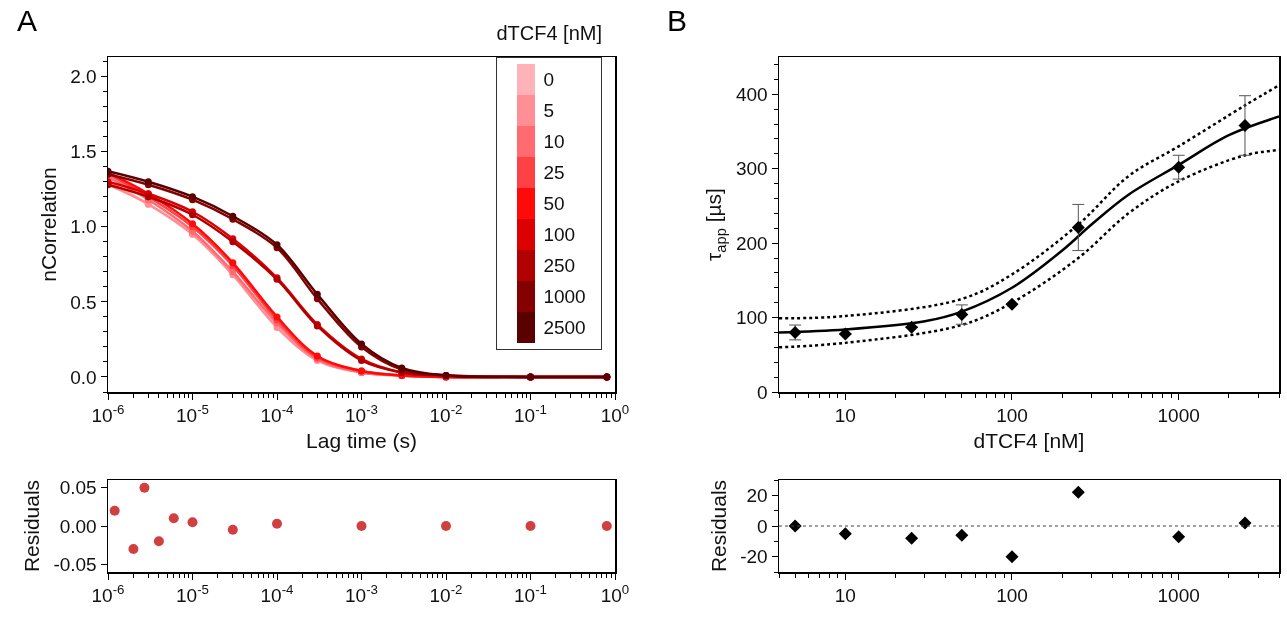 This screenshot has height=617, width=1287. What do you see at coordinates (1029, 441) in the screenshot?
I see `x-axis-title: dTCF4 [nM]` at bounding box center [1029, 441].